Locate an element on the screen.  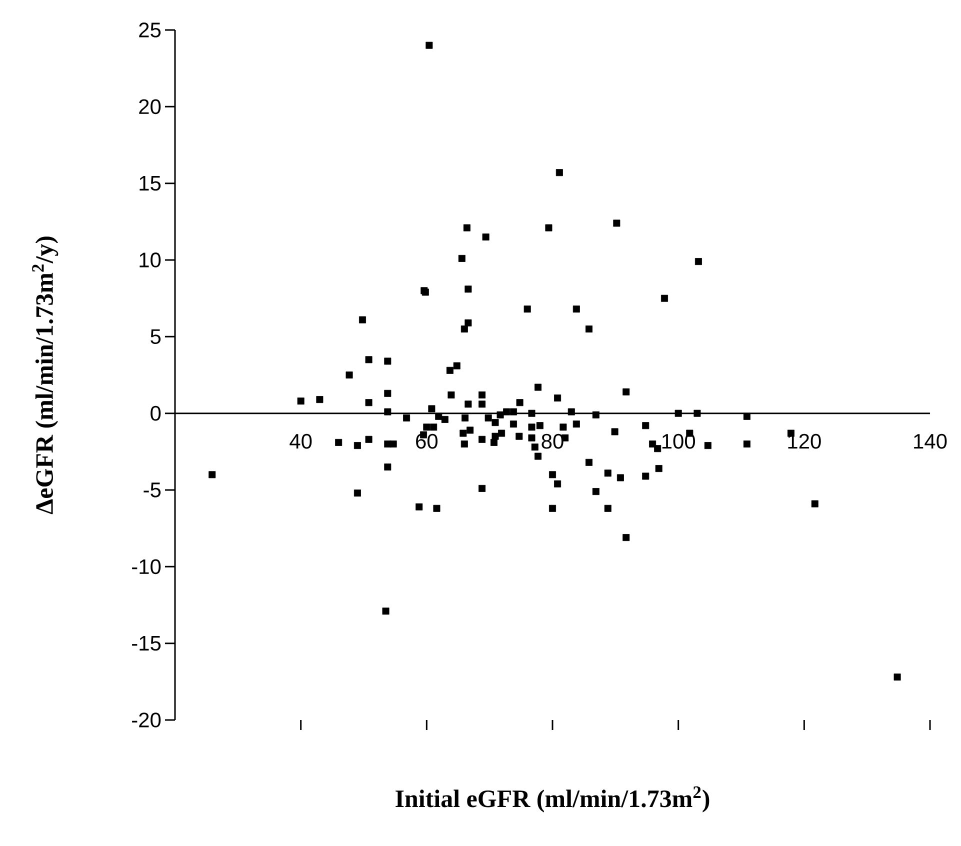
x-tick-label: 140 is located at coordinates (930, 441).